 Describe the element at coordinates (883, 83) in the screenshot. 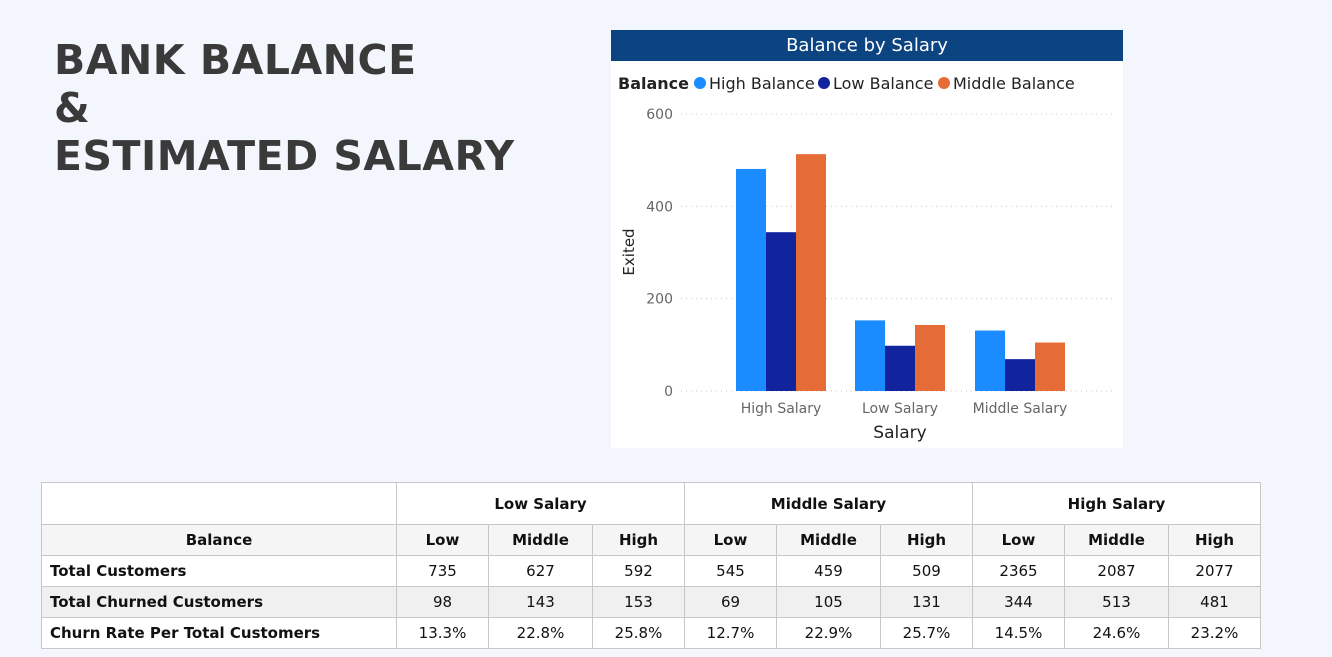

I see `legend-item: Low Balance` at that location.